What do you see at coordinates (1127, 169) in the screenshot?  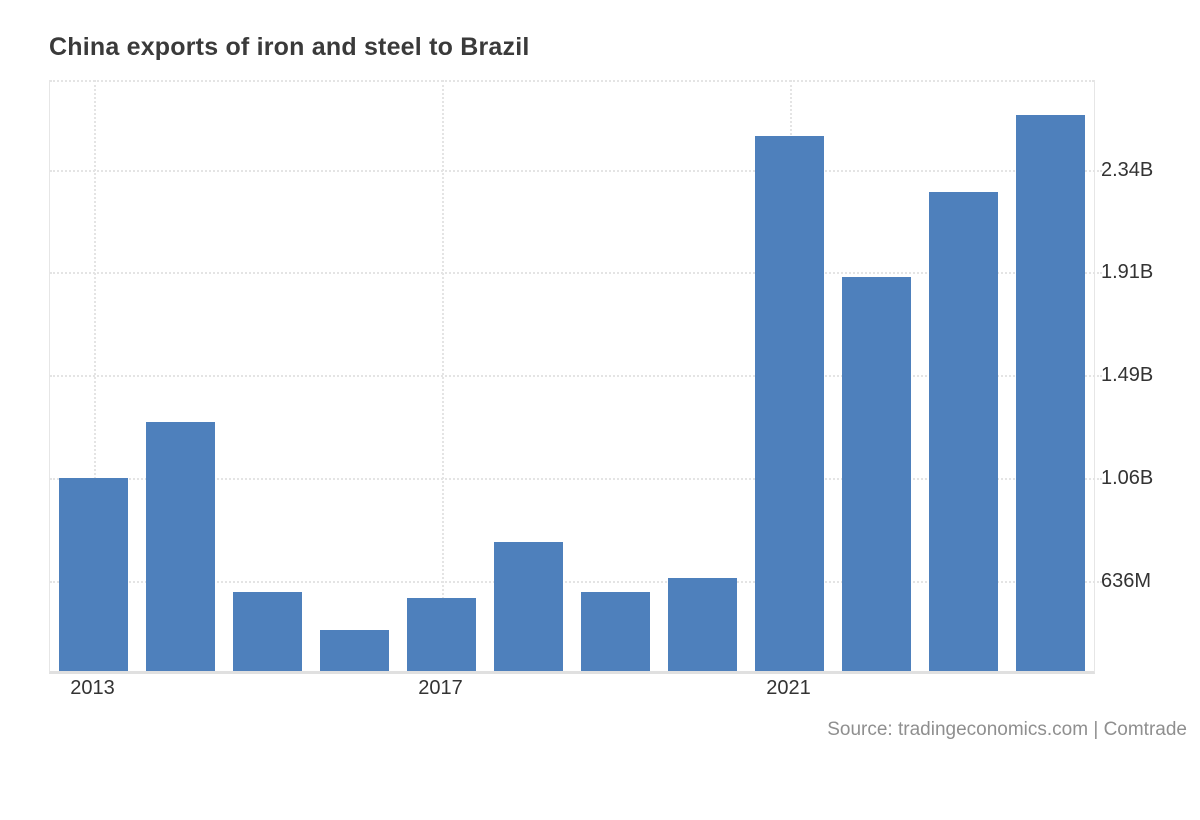 I see `y-axis-label-2.34B: 2.34B` at bounding box center [1127, 169].